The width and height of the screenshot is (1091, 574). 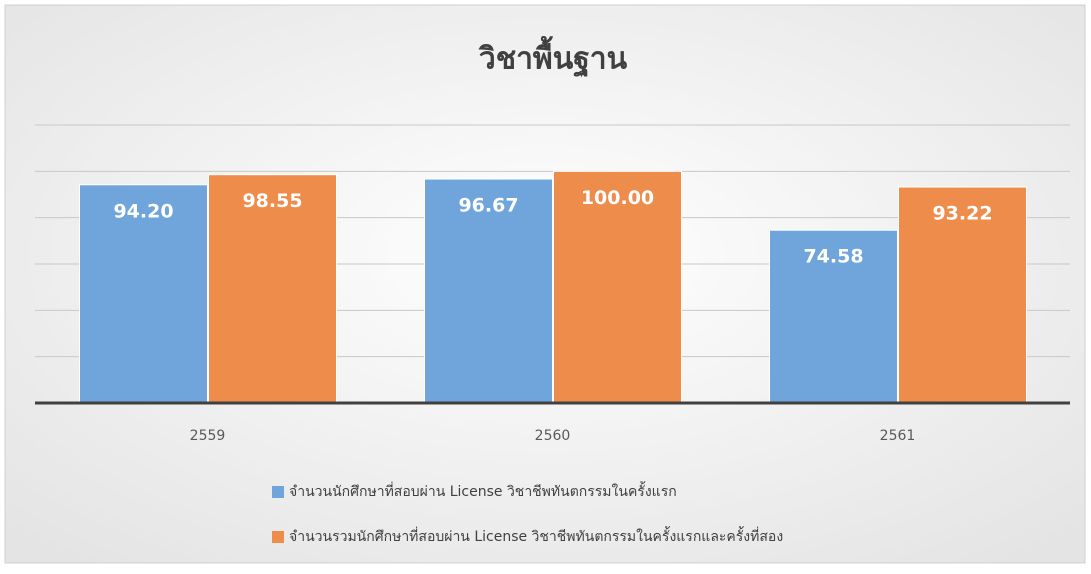 What do you see at coordinates (143, 211) in the screenshot?
I see `data-label: 94.20` at bounding box center [143, 211].